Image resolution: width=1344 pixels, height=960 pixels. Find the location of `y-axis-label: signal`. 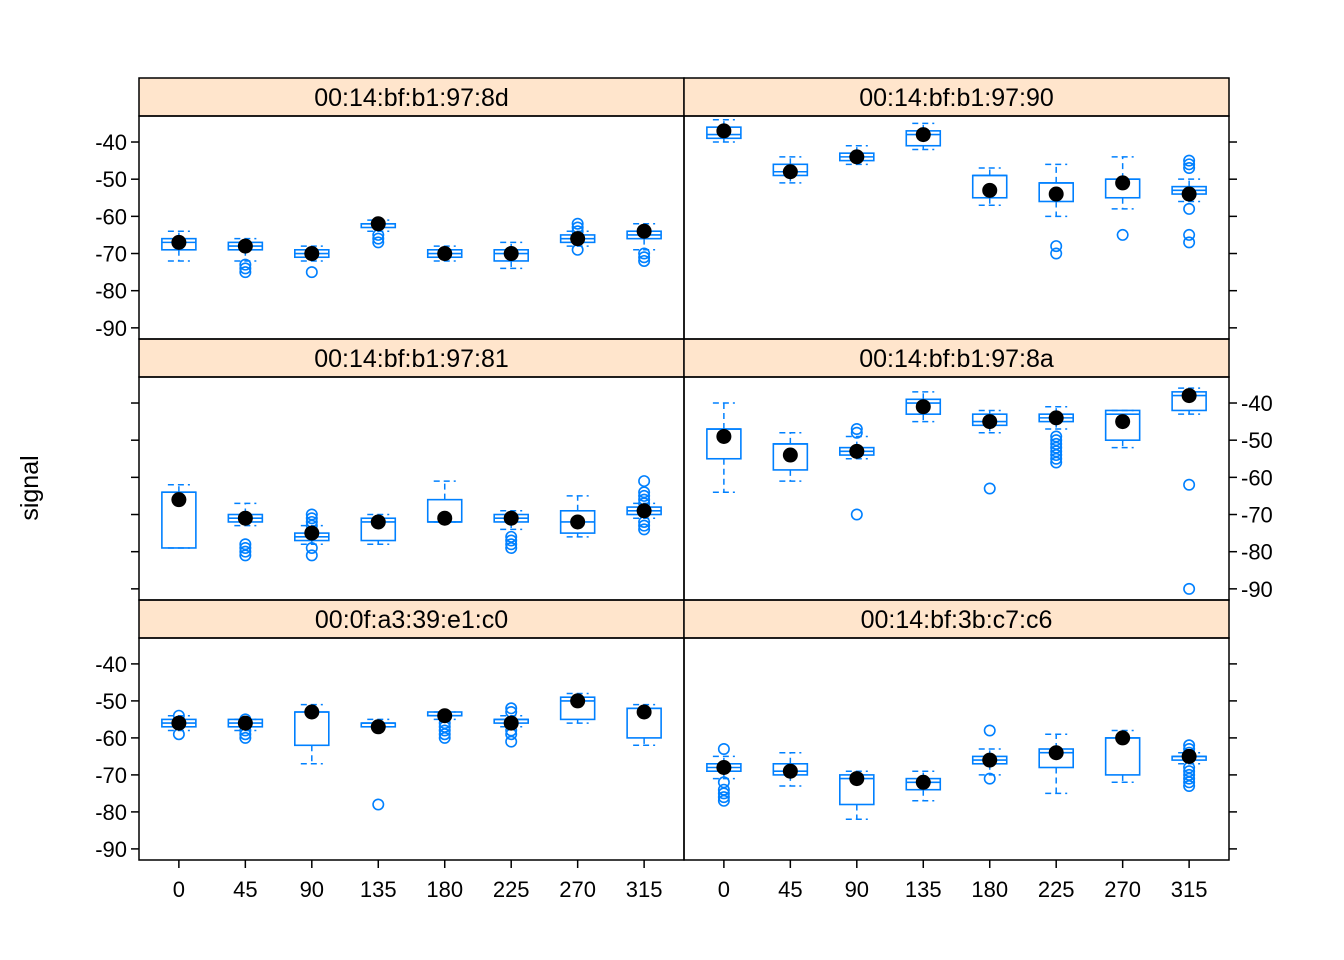

y-axis-label: signal is located at coordinates (30, 487).